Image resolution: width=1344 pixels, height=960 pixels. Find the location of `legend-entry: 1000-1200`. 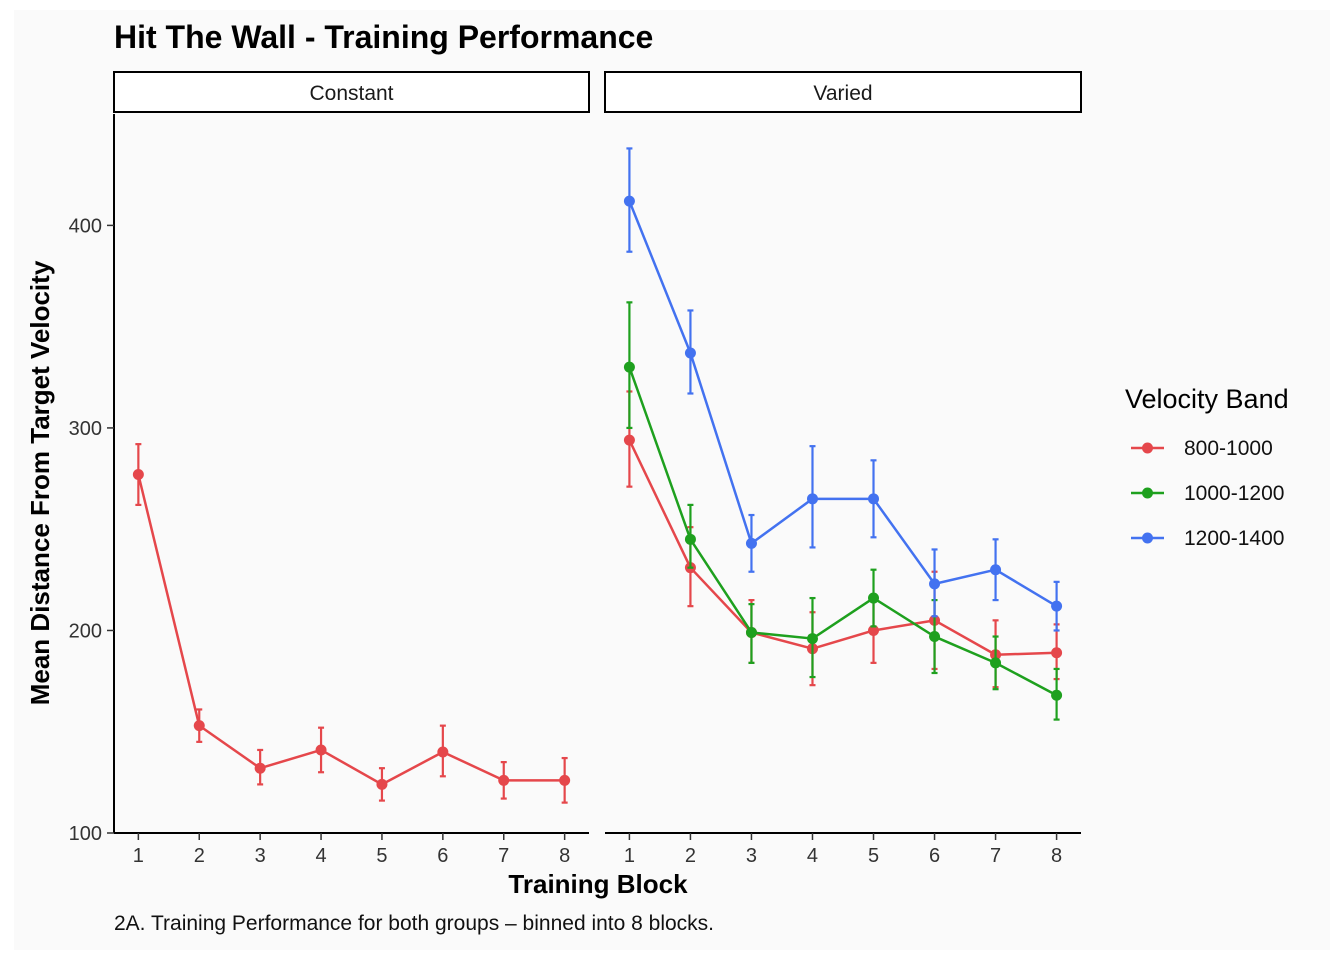

legend-entry: 1000-1200 is located at coordinates (1207, 493).